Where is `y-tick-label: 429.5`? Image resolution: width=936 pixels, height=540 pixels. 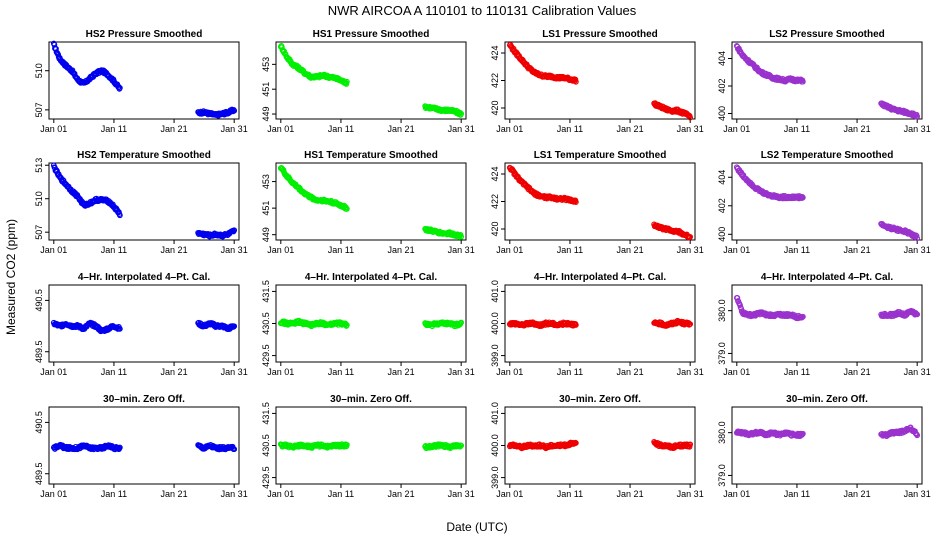
y-tick-label: 429.5 is located at coordinates (266, 477).